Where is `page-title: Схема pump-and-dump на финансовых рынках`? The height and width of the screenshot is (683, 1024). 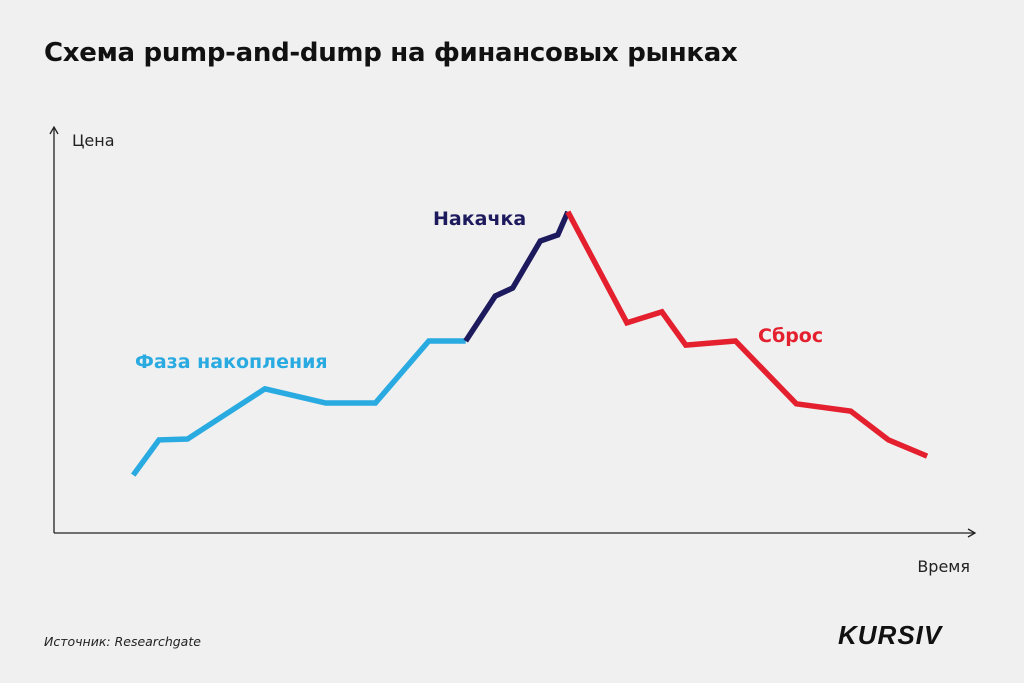
page-title: Схема pump-and-dump на финансовых рынках is located at coordinates (391, 53).